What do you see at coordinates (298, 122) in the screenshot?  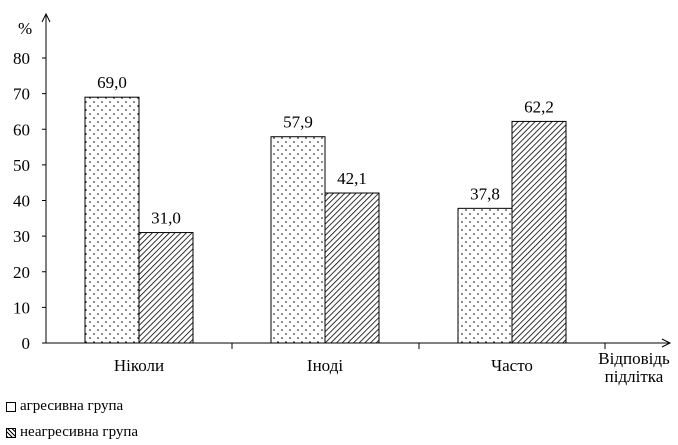 I see `bar-value-label: 57,9` at bounding box center [298, 122].